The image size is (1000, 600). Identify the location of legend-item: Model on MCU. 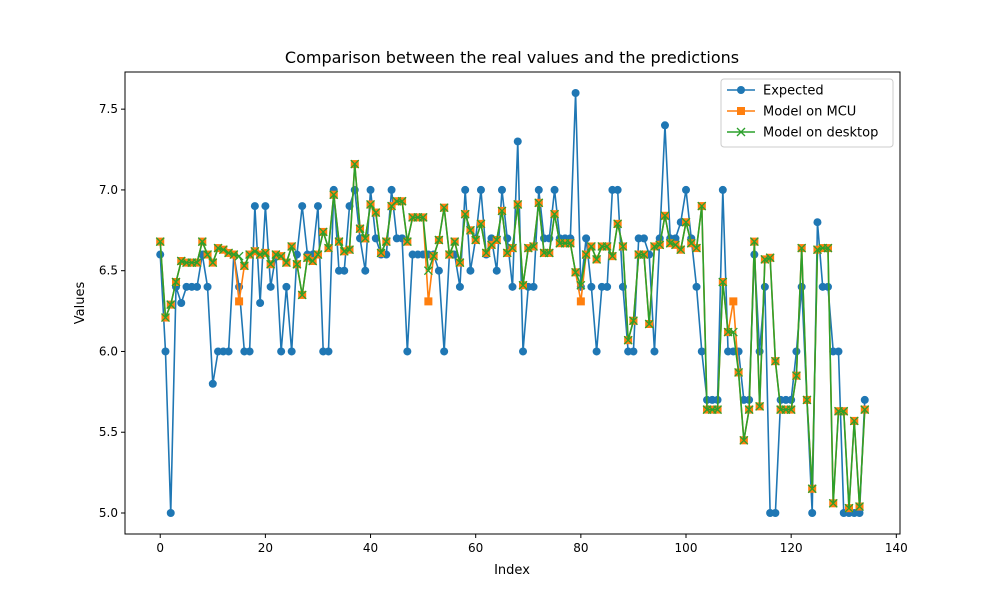
(791, 112).